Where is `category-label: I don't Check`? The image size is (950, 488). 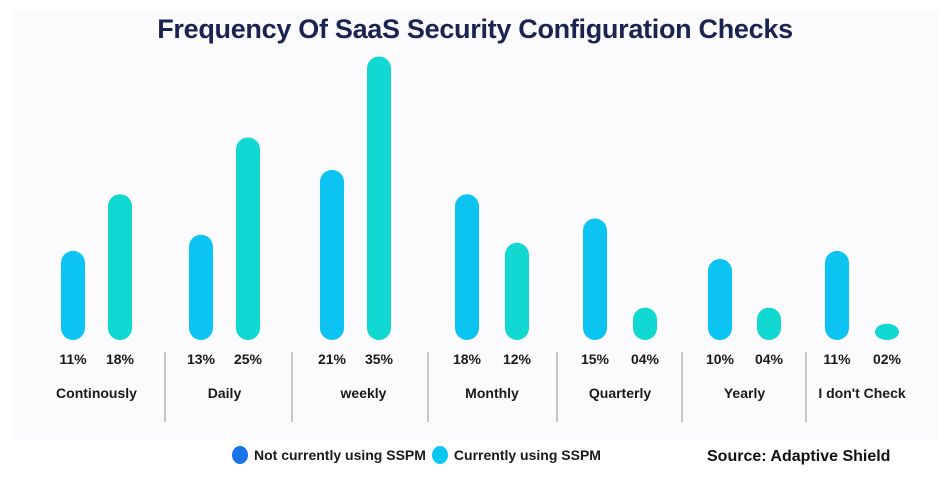
category-label: I don't Check is located at coordinates (862, 393).